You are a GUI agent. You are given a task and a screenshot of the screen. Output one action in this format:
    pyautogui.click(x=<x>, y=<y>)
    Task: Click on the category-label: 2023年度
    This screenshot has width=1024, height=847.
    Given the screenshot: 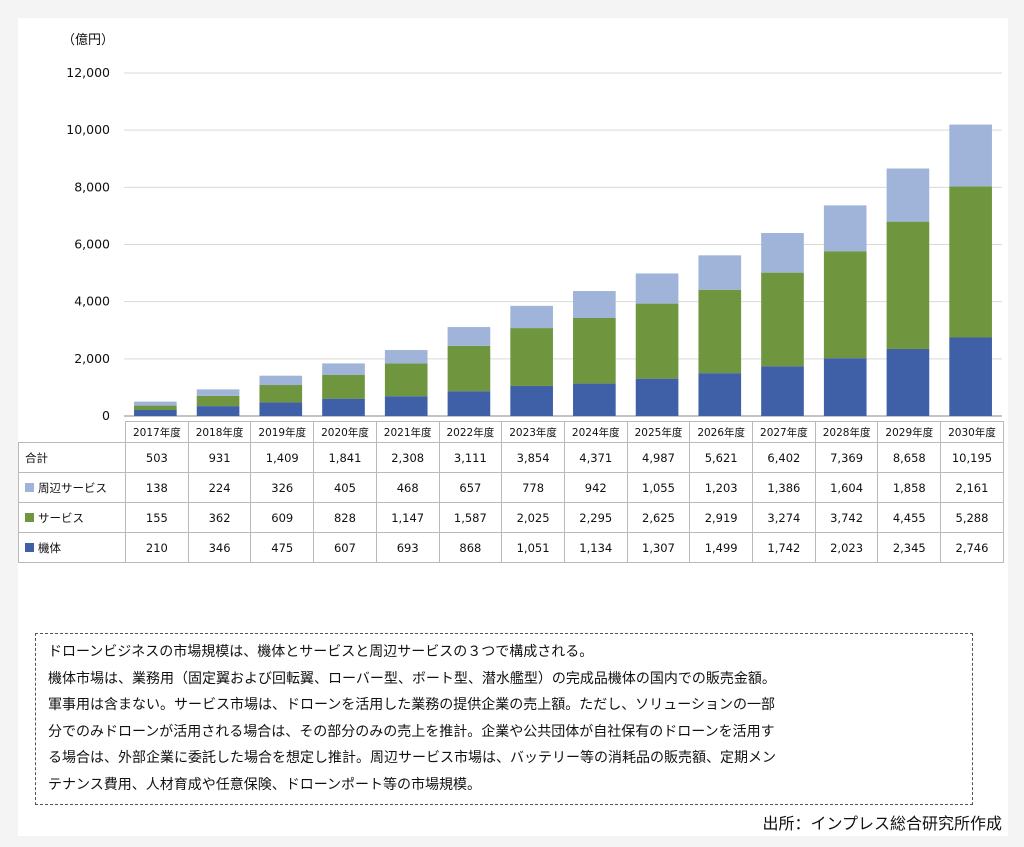 What is the action you would take?
    pyautogui.click(x=533, y=432)
    